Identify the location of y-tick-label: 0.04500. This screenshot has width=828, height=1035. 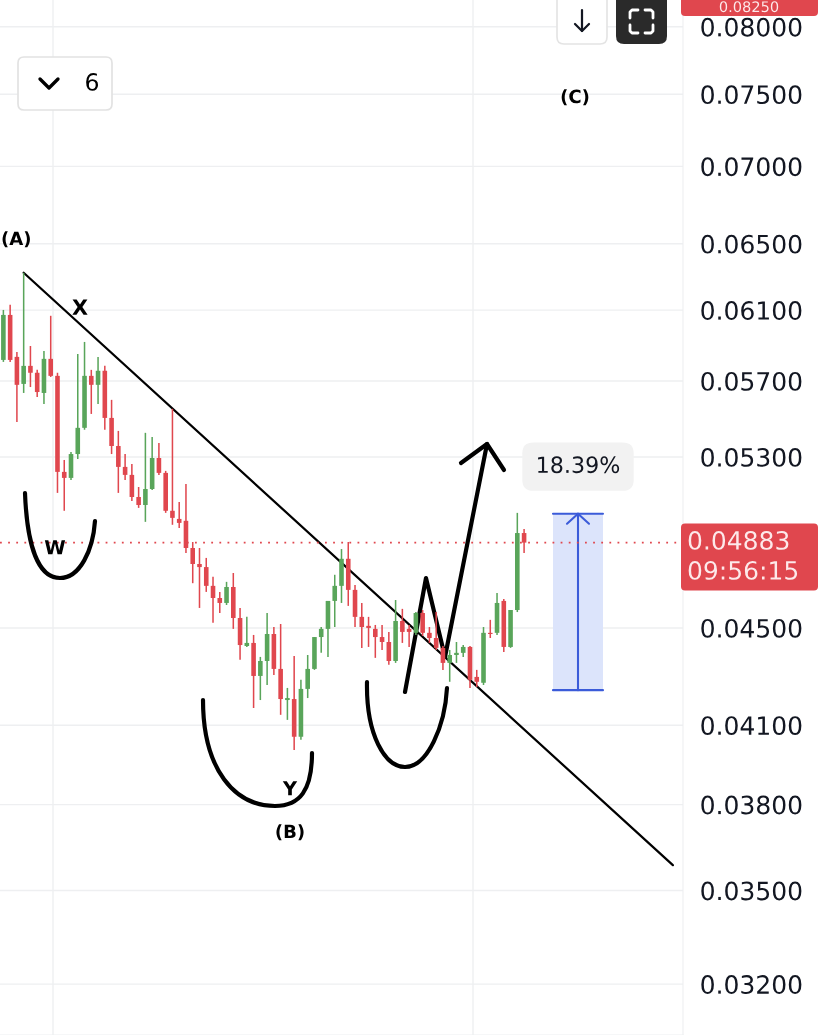
(751, 628).